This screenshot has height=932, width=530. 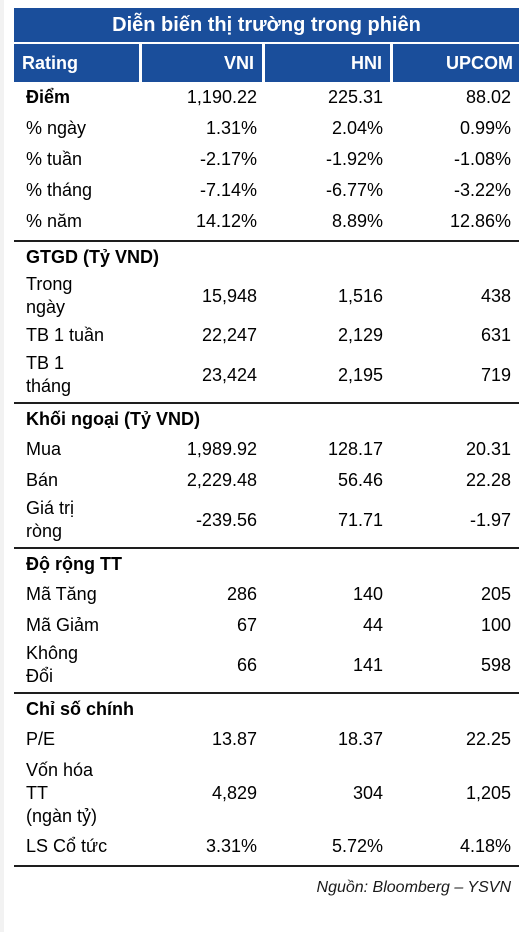 What do you see at coordinates (266, 480) in the screenshot?
I see `table-row: Bán 2,229.48 56.46 22.28` at bounding box center [266, 480].